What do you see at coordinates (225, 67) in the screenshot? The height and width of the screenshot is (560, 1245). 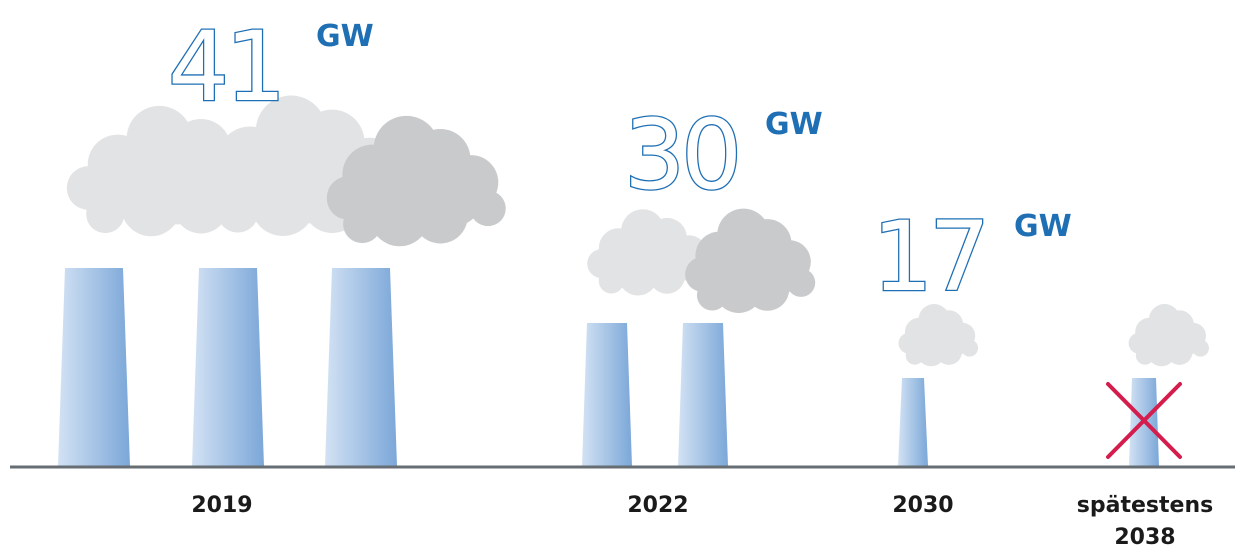 I see `value-label: 41` at bounding box center [225, 67].